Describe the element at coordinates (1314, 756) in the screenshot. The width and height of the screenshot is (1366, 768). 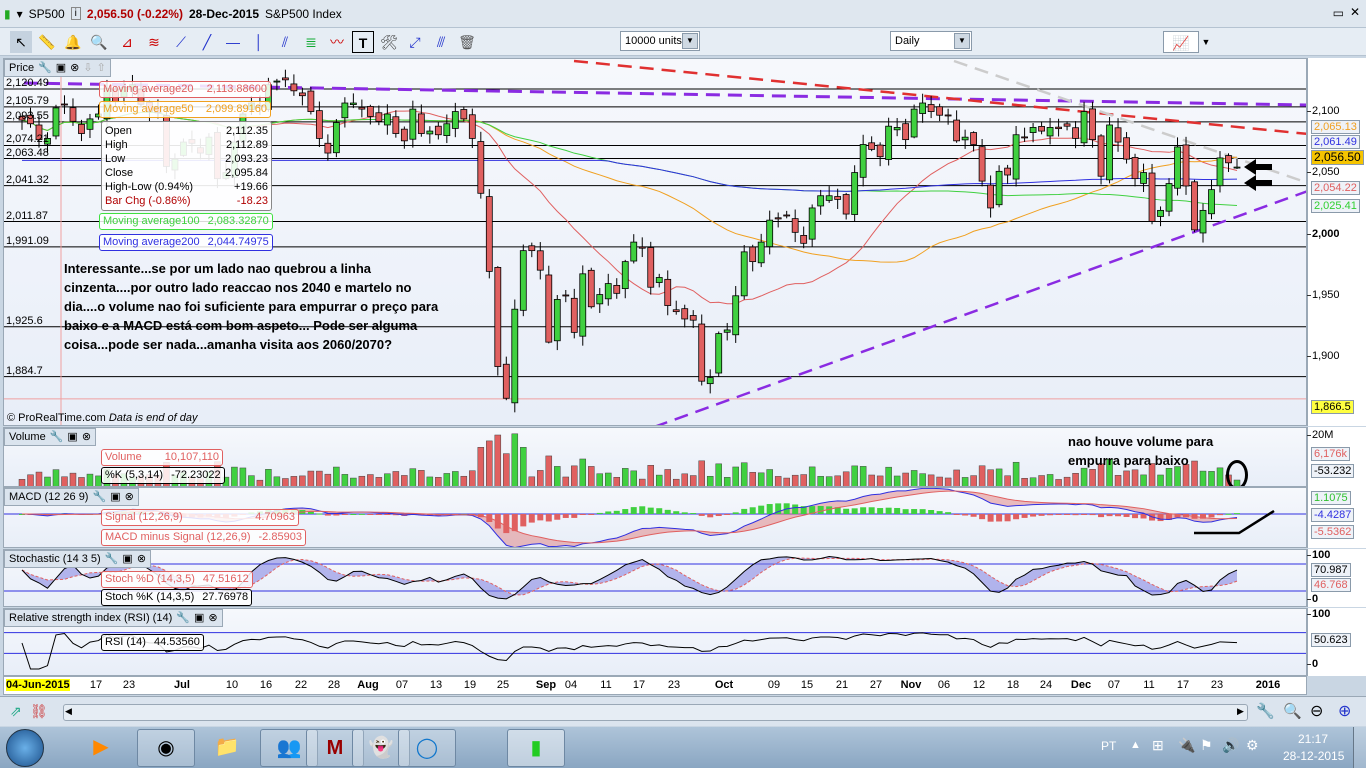
I see `clock-date: 28-12-2015` at that location.